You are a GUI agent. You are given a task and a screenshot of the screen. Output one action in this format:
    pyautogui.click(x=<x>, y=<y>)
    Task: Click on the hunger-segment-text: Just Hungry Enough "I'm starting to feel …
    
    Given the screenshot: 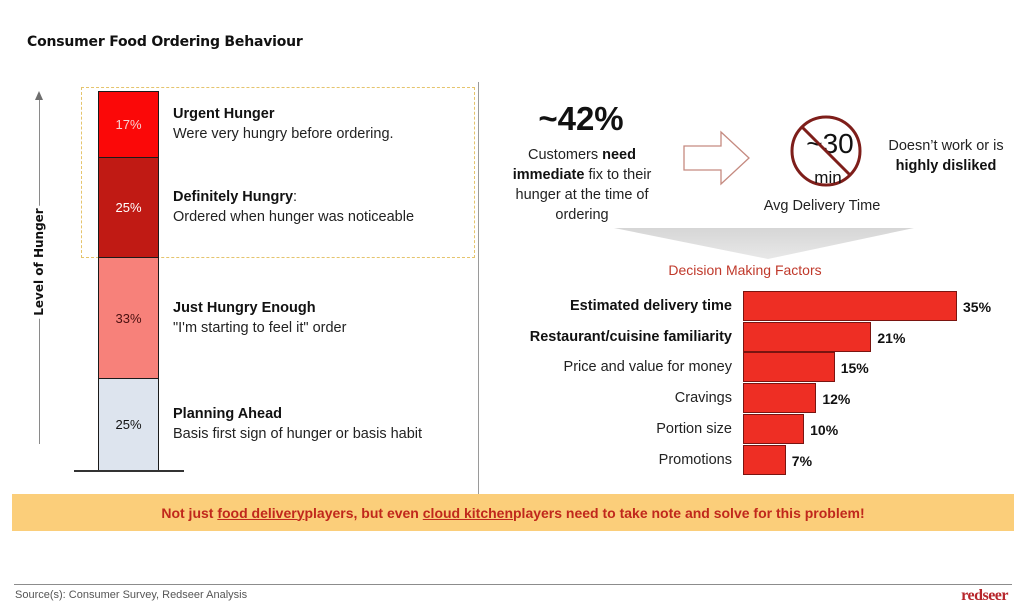 What is the action you would take?
    pyautogui.click(x=259, y=318)
    